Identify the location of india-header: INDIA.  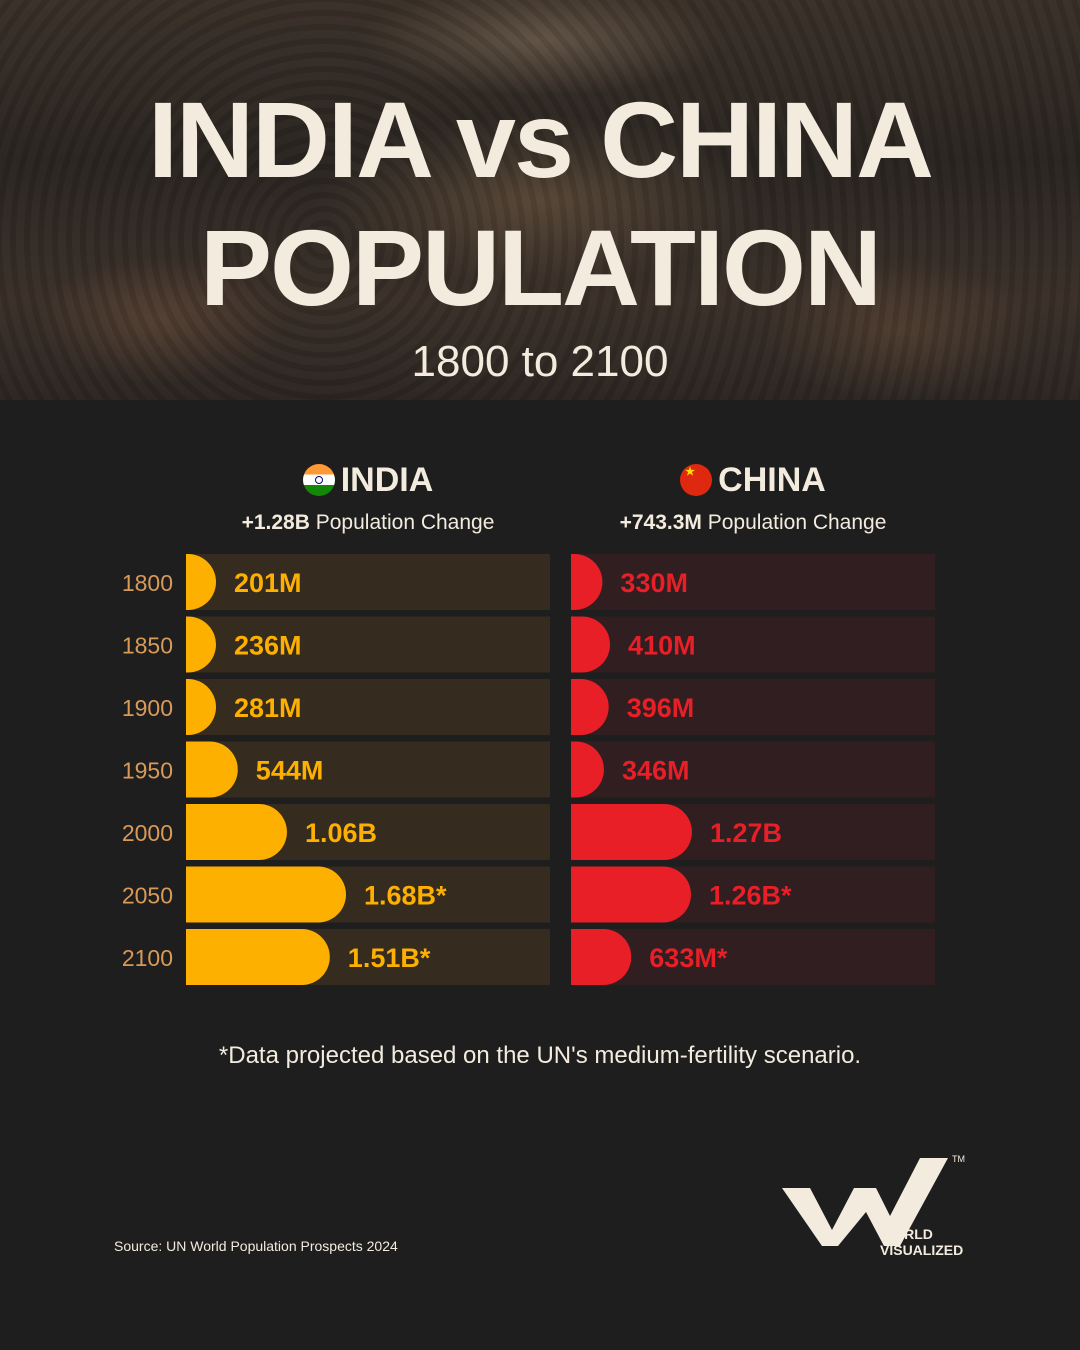
(368, 480).